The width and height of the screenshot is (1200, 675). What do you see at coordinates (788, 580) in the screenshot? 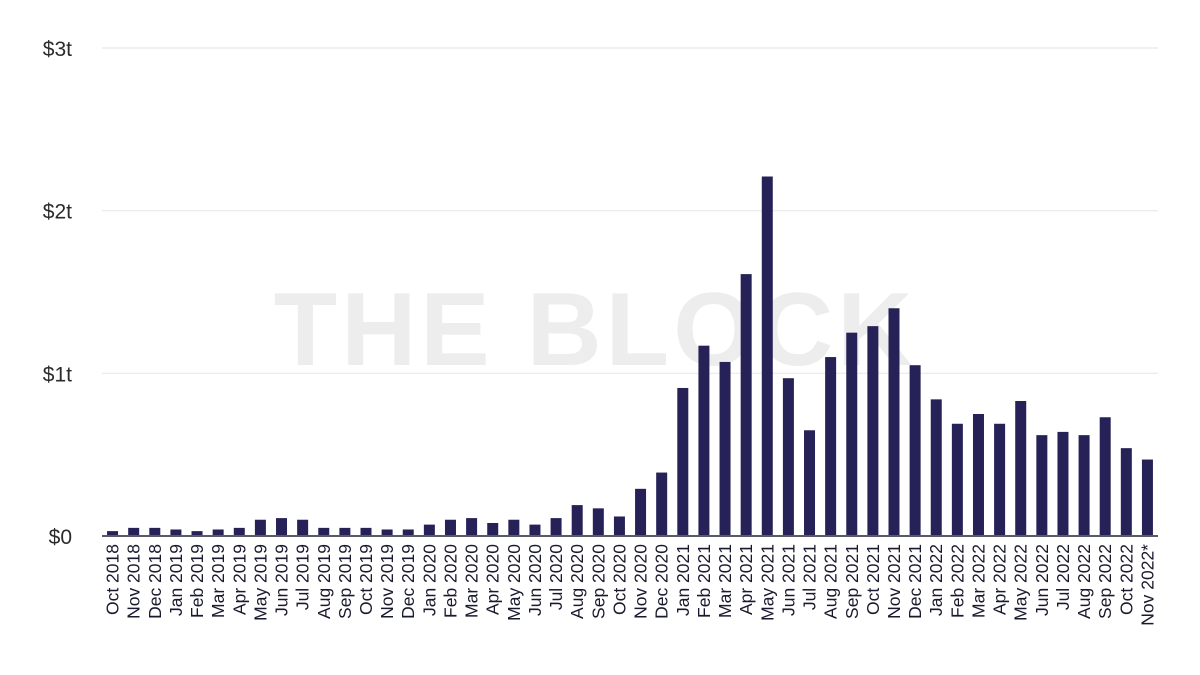
I see `x-tick-label: Jun 2021` at bounding box center [788, 580].